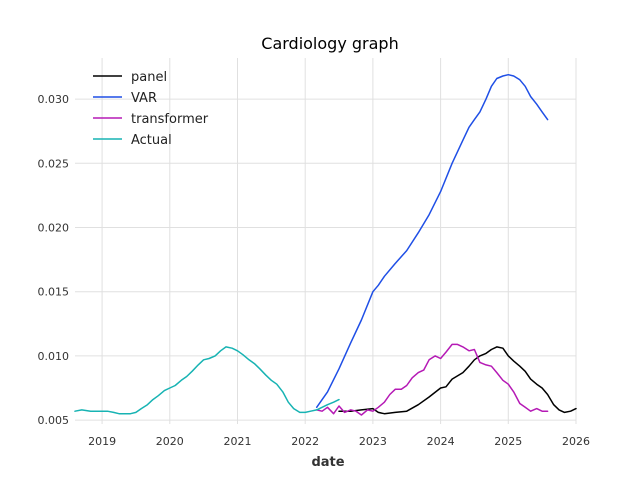 This screenshot has width=640, height=480. Describe the element at coordinates (457, 380) in the screenshot. I see `series-line-panel` at that location.